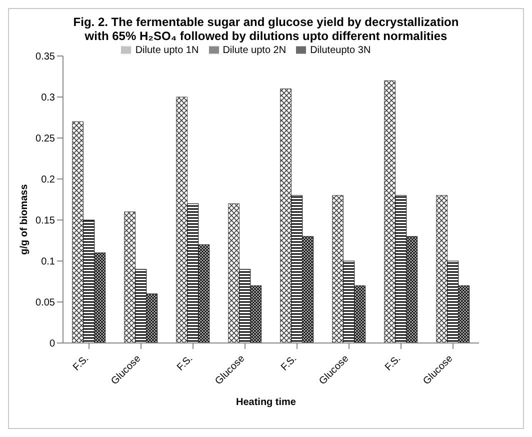  Describe the element at coordinates (266, 28) in the screenshot. I see `chart-title: Fig. 2. The fermentable sugar and glucose yield by decrystallization with 65% H₂SO₄ followed by dilutions upto different normalities` at that location.